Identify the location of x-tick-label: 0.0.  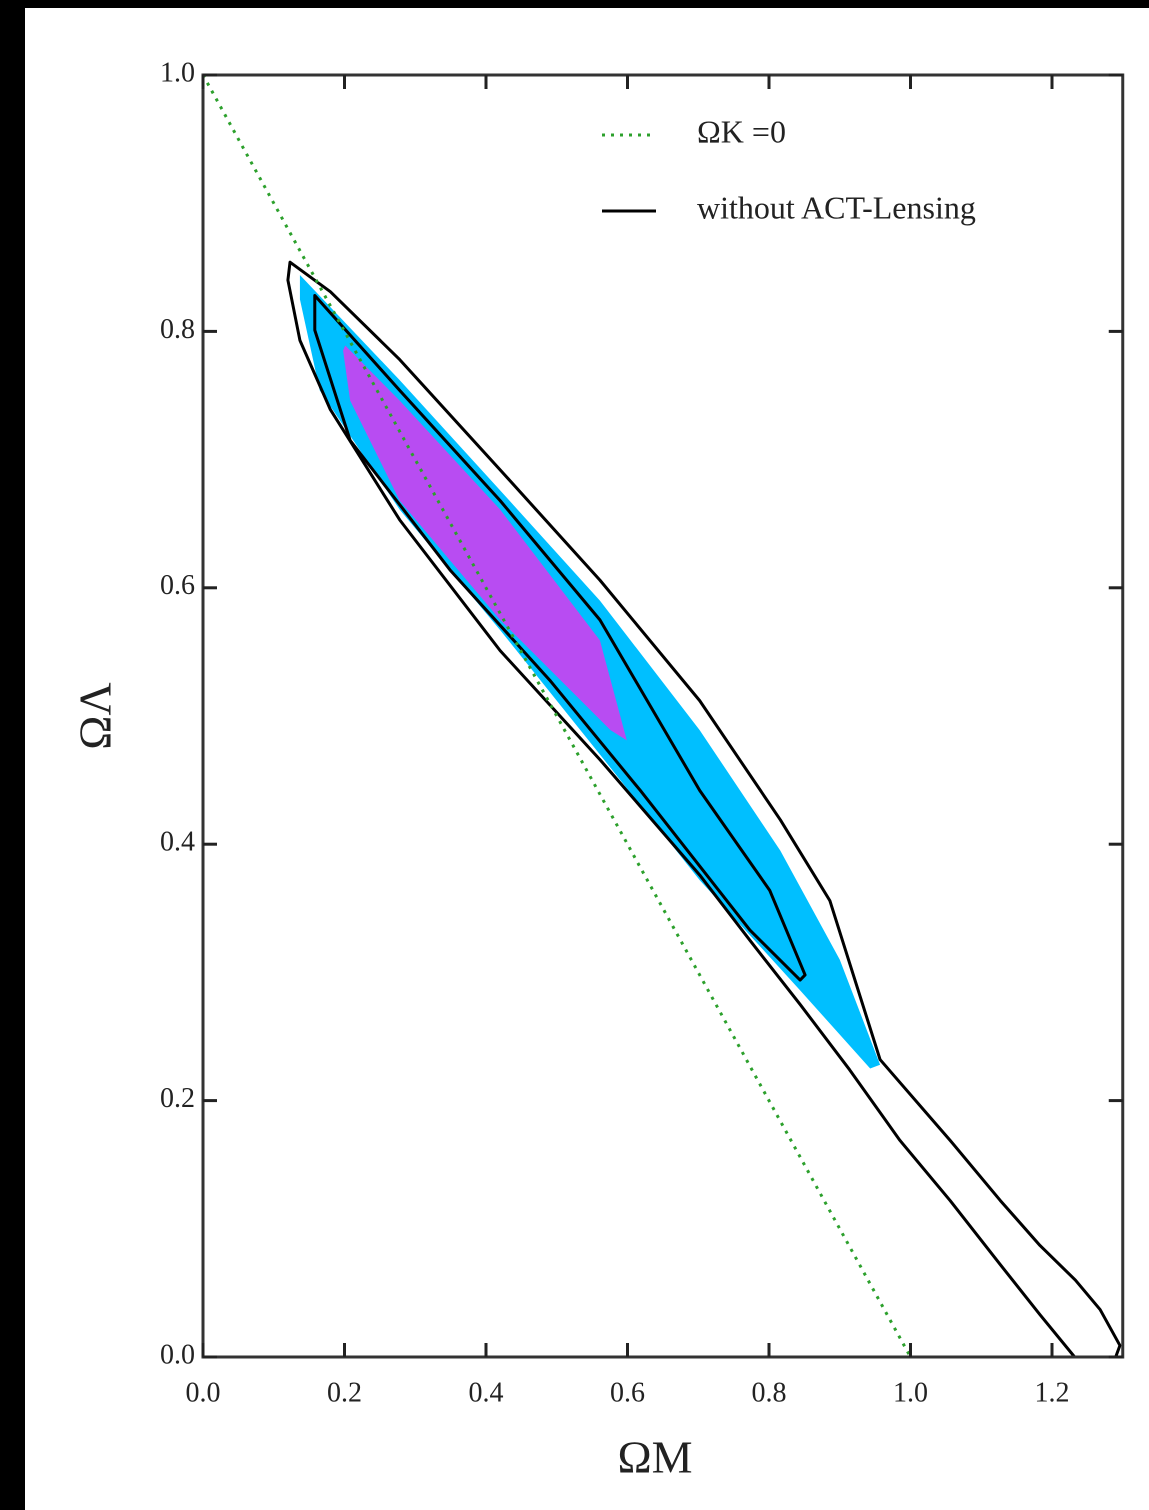
(203, 1392).